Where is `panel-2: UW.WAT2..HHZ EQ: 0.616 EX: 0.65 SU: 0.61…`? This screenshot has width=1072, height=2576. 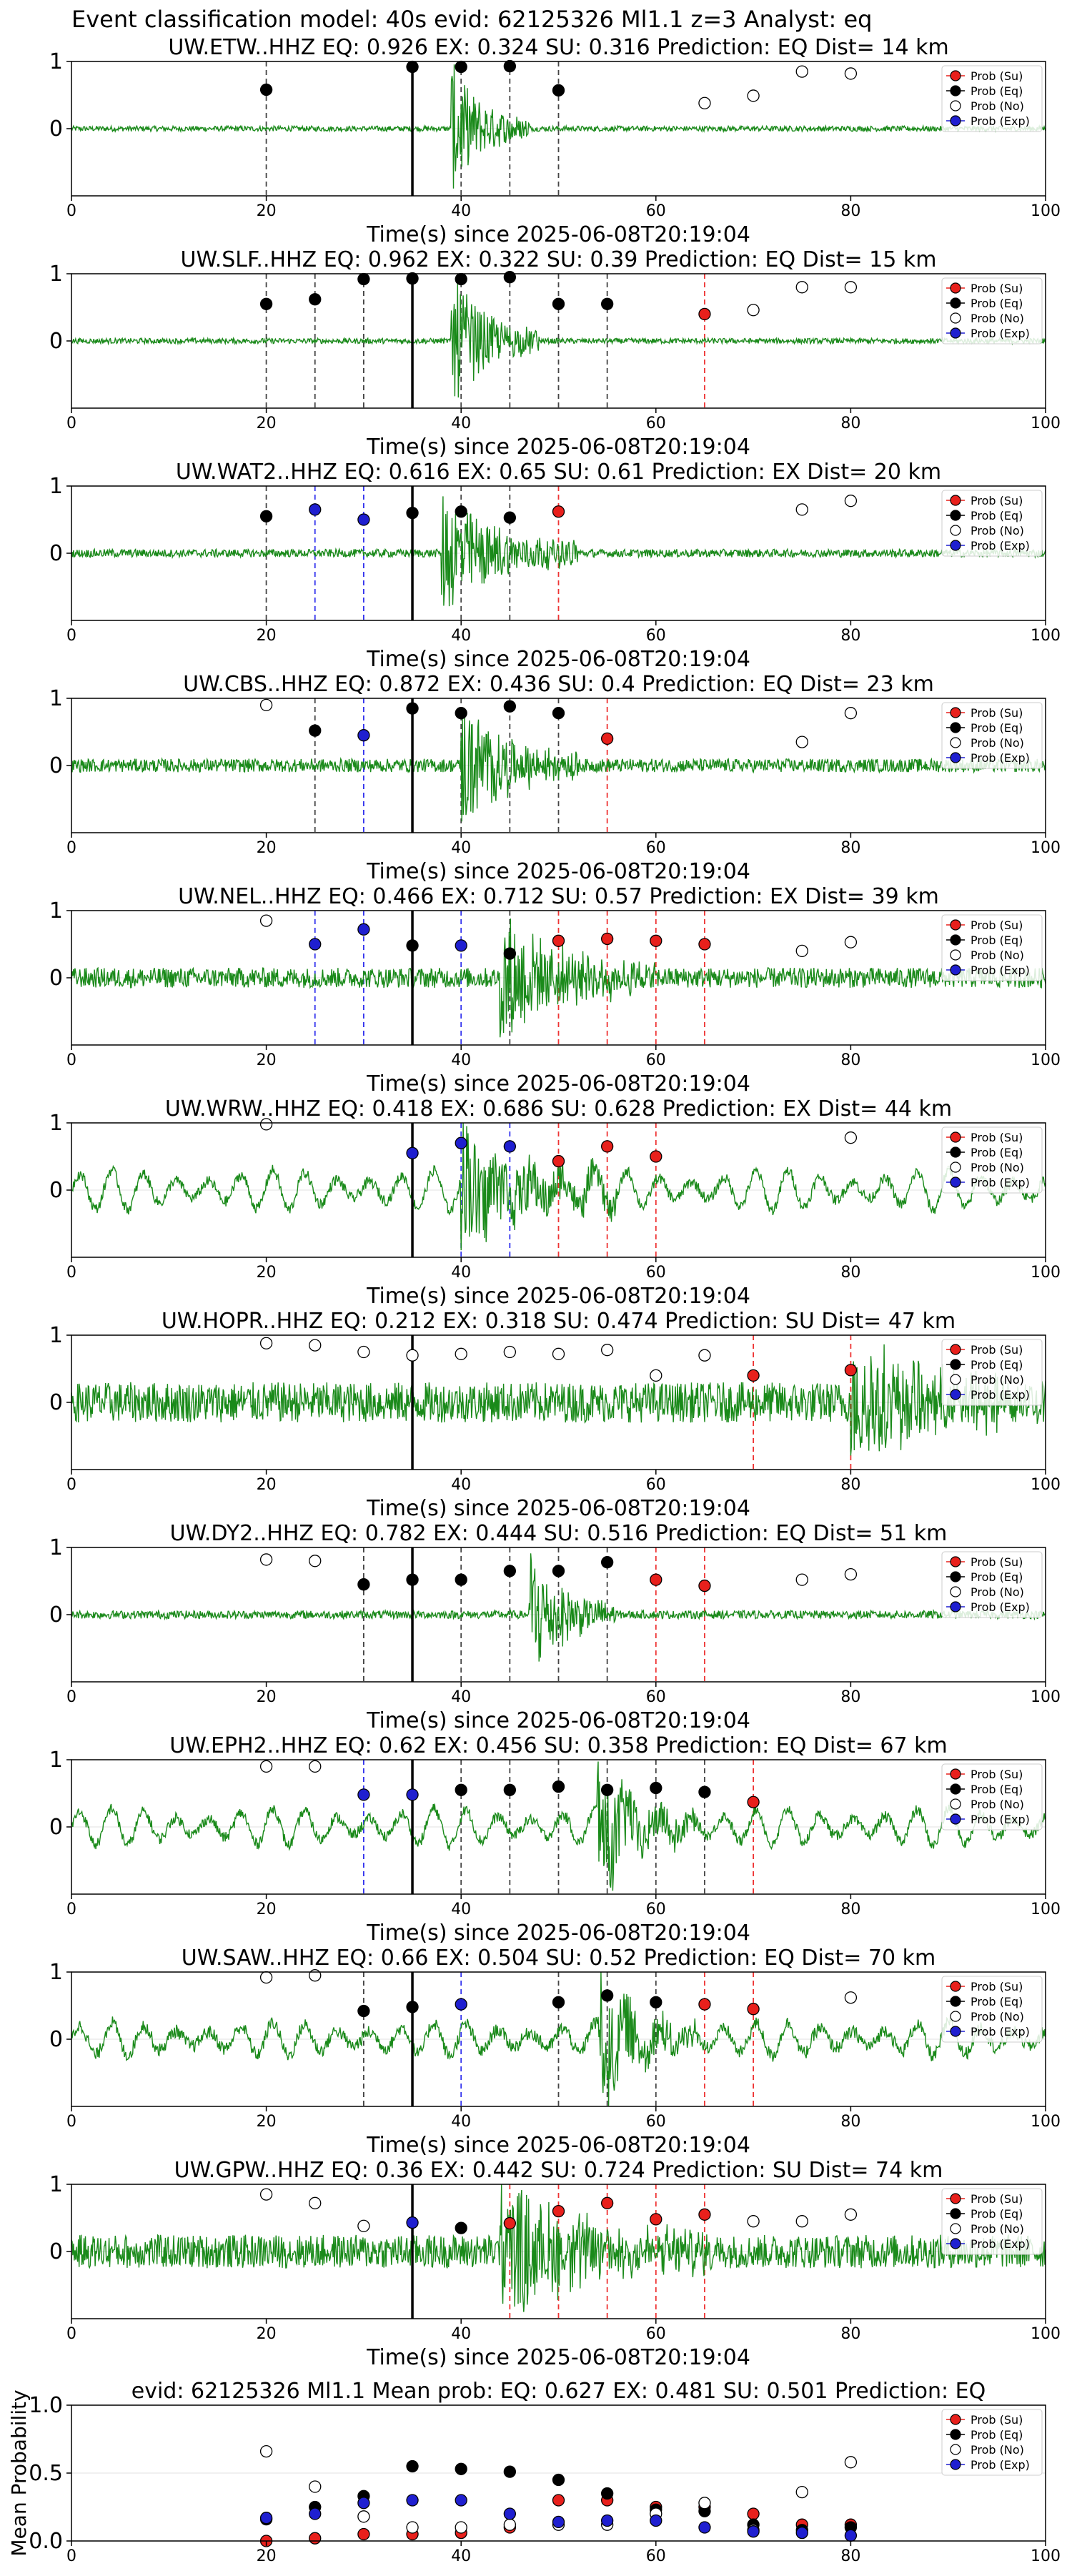
panel-2: UW.WAT2..HHZ EQ: 0.616 EX: 0.65 SU: 0.61… is located at coordinates (555, 566).